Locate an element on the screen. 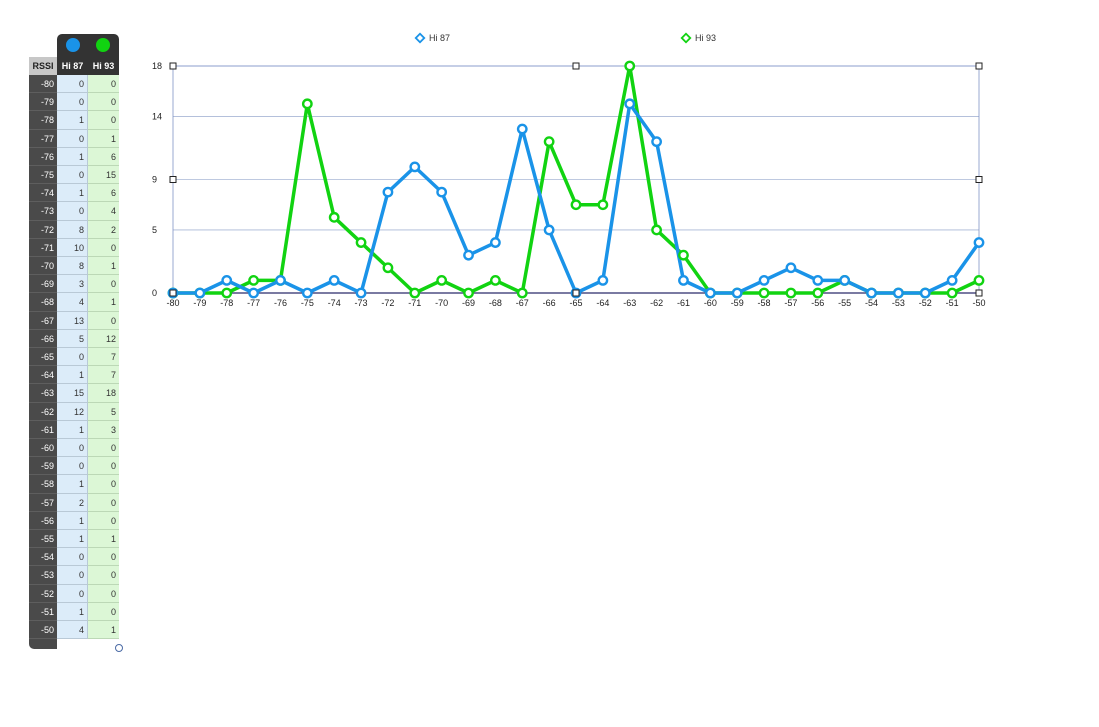 Image resolution: width=1099 pixels, height=727 pixels. cell-rssi: -57 is located at coordinates (43, 502).